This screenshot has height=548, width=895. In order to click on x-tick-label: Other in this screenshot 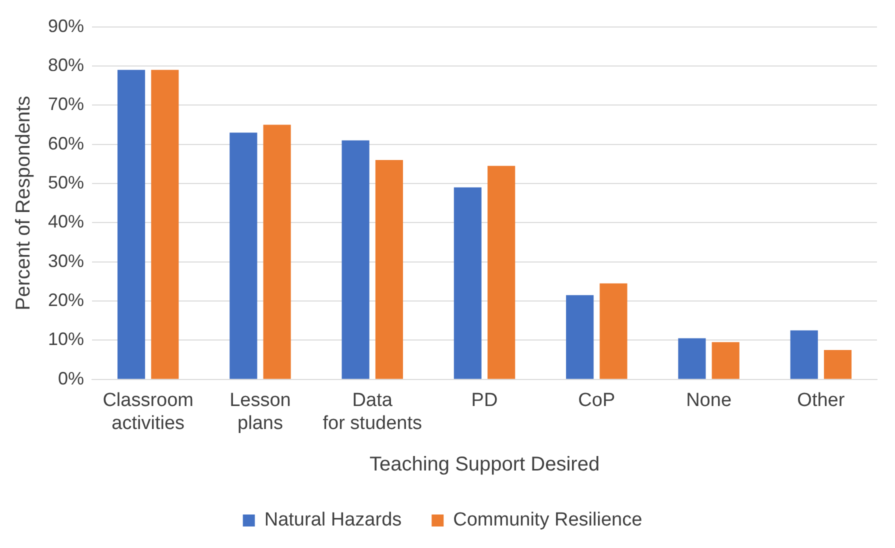, I will do `click(821, 401)`.